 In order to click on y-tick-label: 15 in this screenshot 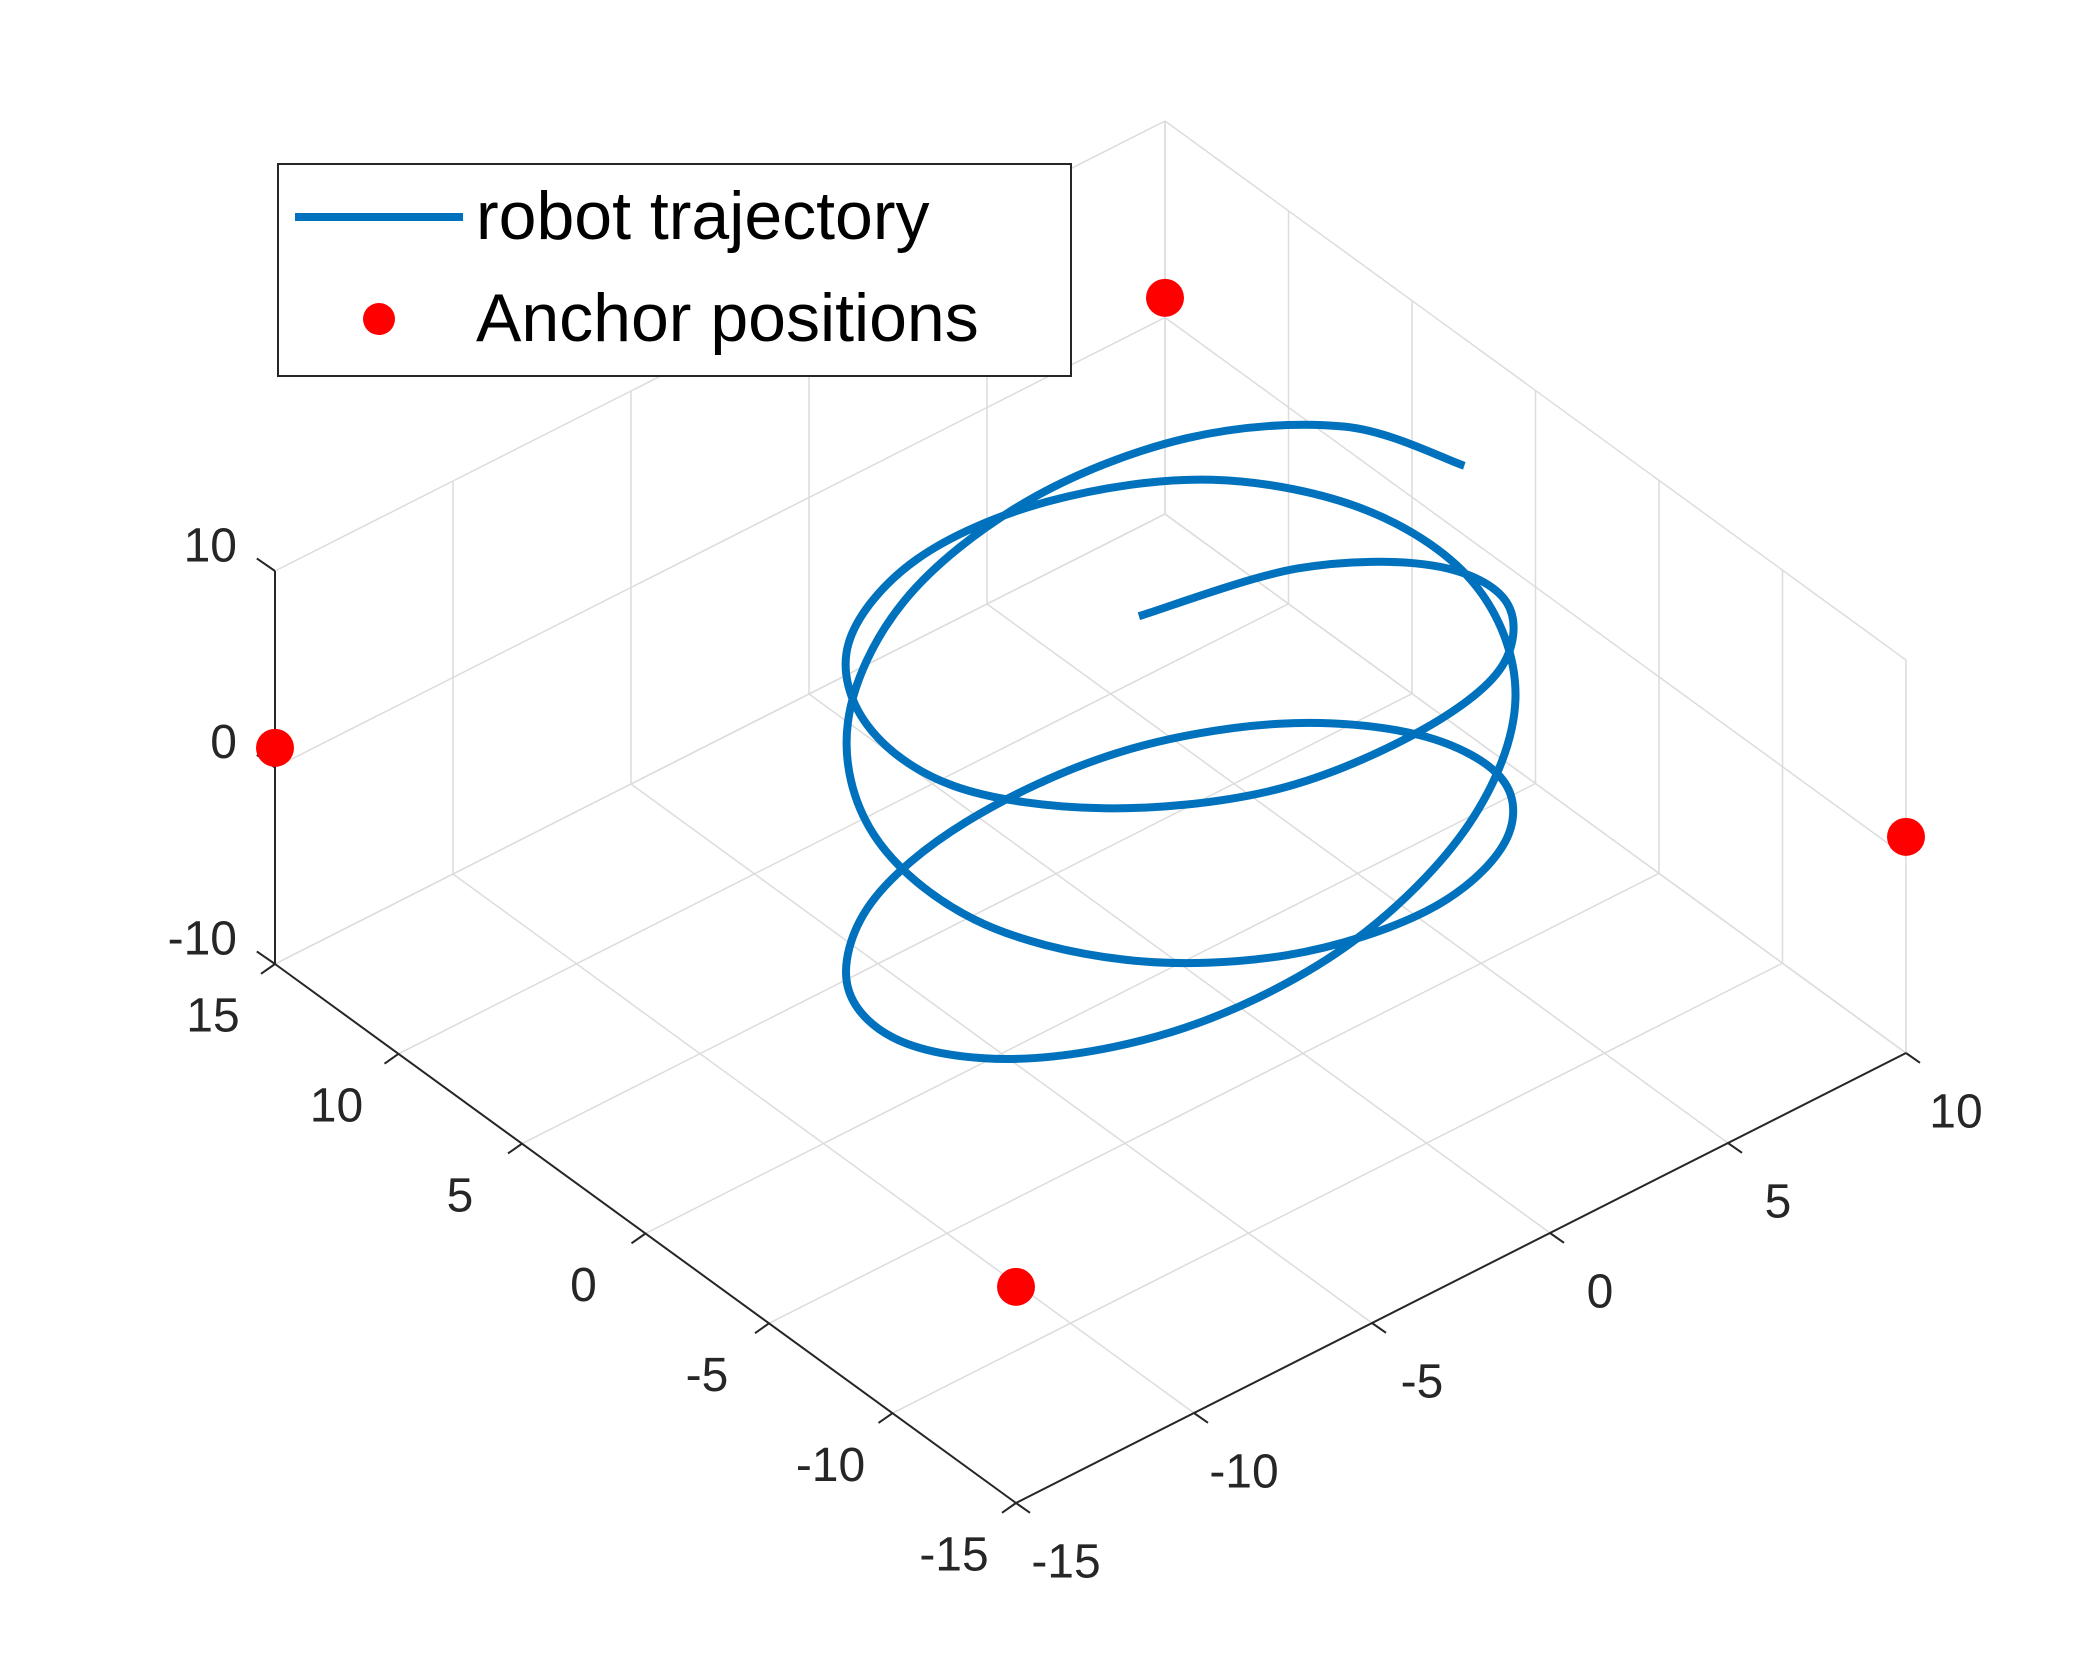, I will do `click(212, 1016)`.